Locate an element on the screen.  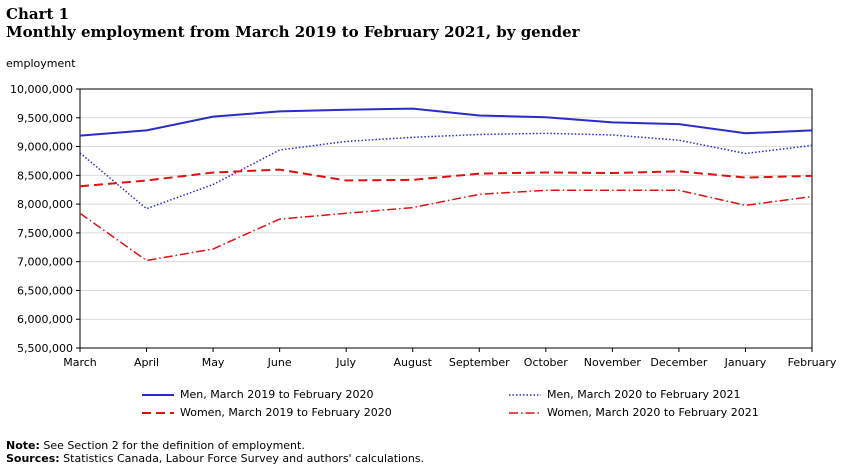
x-tick-label: February is located at coordinates (812, 362).